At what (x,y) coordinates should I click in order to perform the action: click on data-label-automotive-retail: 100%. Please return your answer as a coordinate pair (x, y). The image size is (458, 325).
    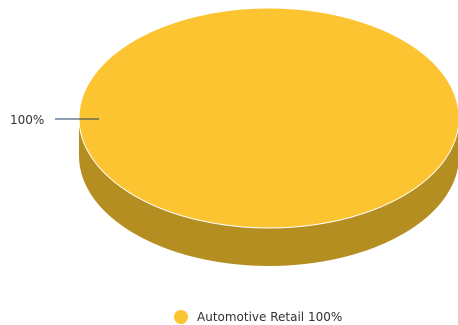
    Looking at the image, I should click on (27, 120).